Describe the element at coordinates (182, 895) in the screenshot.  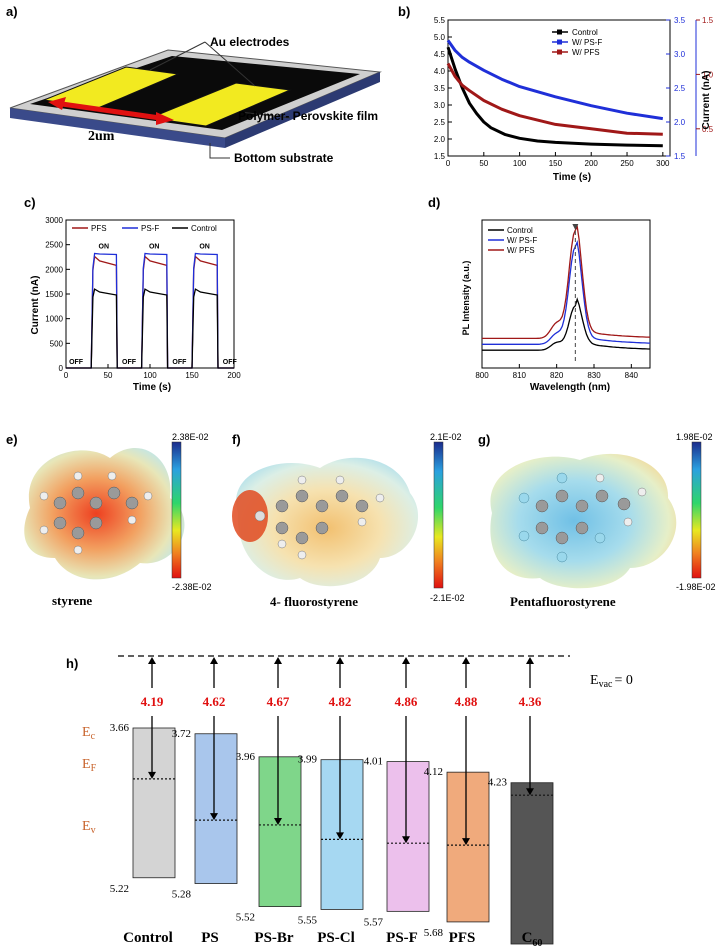
I see `ev-value-label: 5.28` at that location.